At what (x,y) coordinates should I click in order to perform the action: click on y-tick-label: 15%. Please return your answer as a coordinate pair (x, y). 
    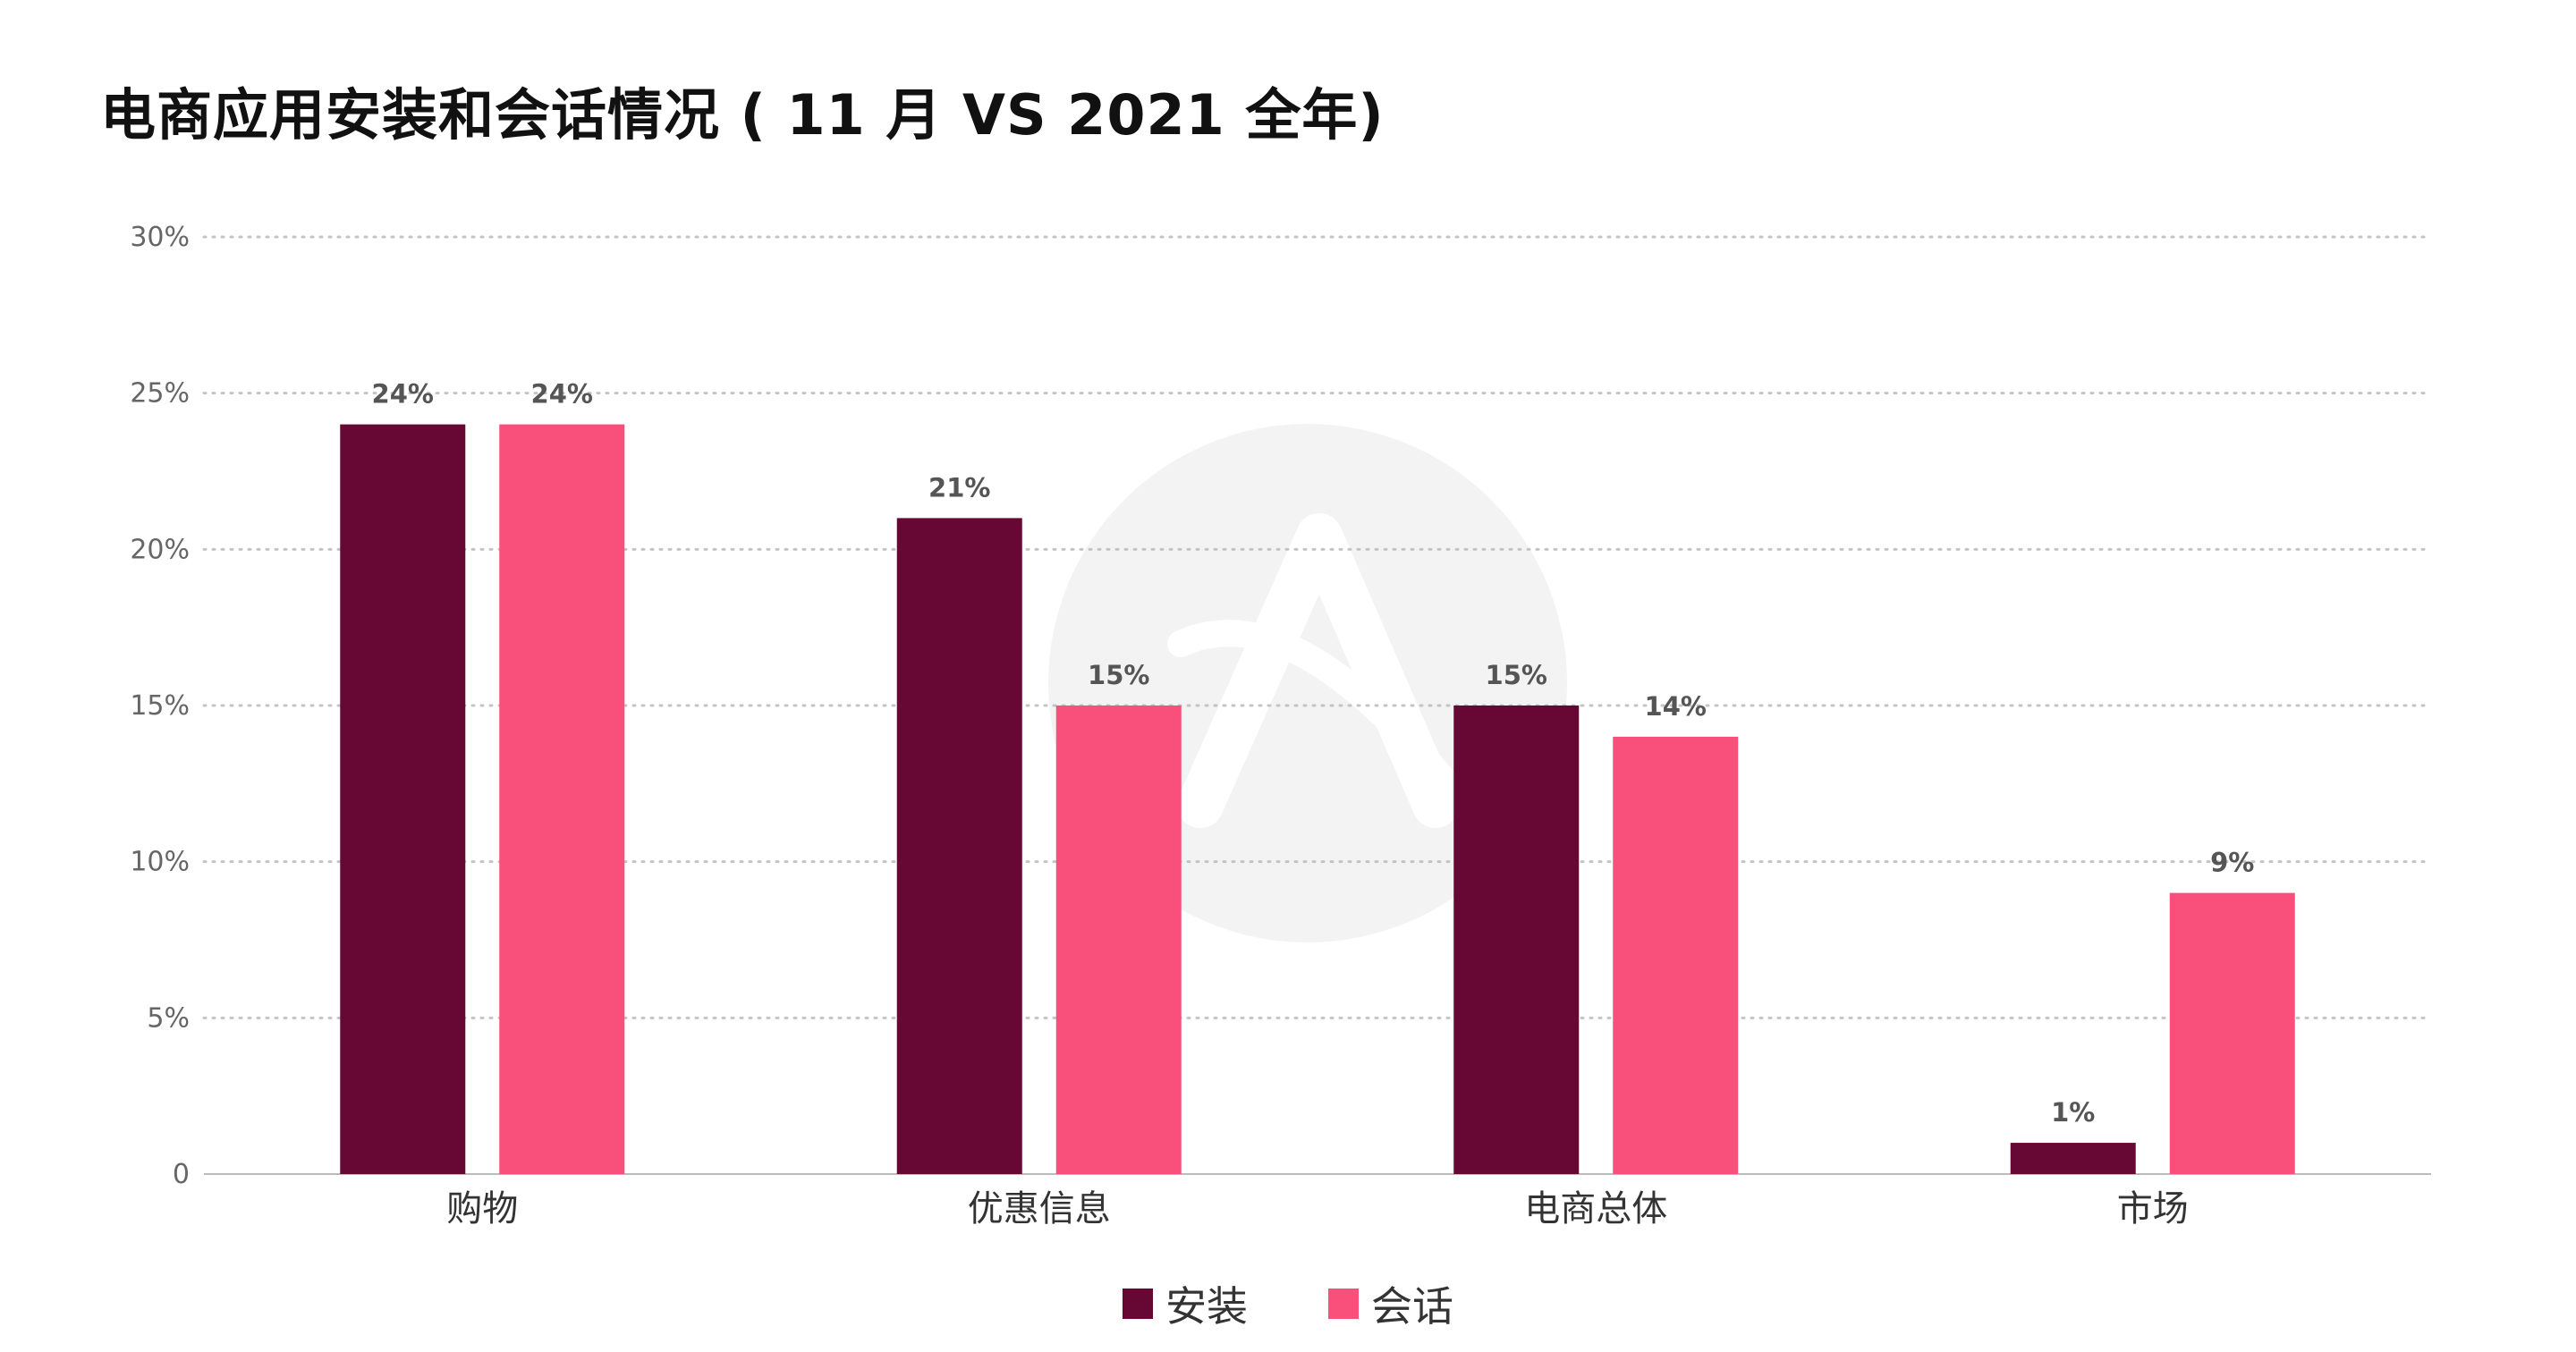
    Looking at the image, I should click on (160, 706).